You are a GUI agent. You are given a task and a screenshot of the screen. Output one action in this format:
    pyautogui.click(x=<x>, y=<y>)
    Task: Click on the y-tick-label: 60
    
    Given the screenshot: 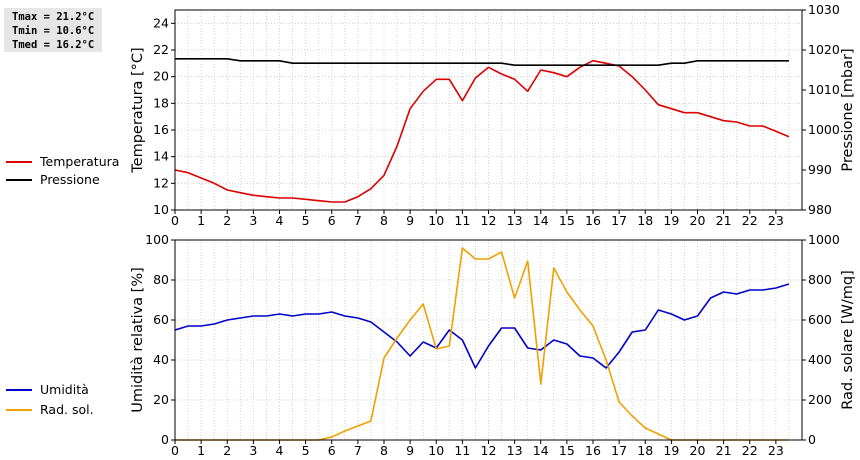 What is the action you would take?
    pyautogui.click(x=161, y=319)
    